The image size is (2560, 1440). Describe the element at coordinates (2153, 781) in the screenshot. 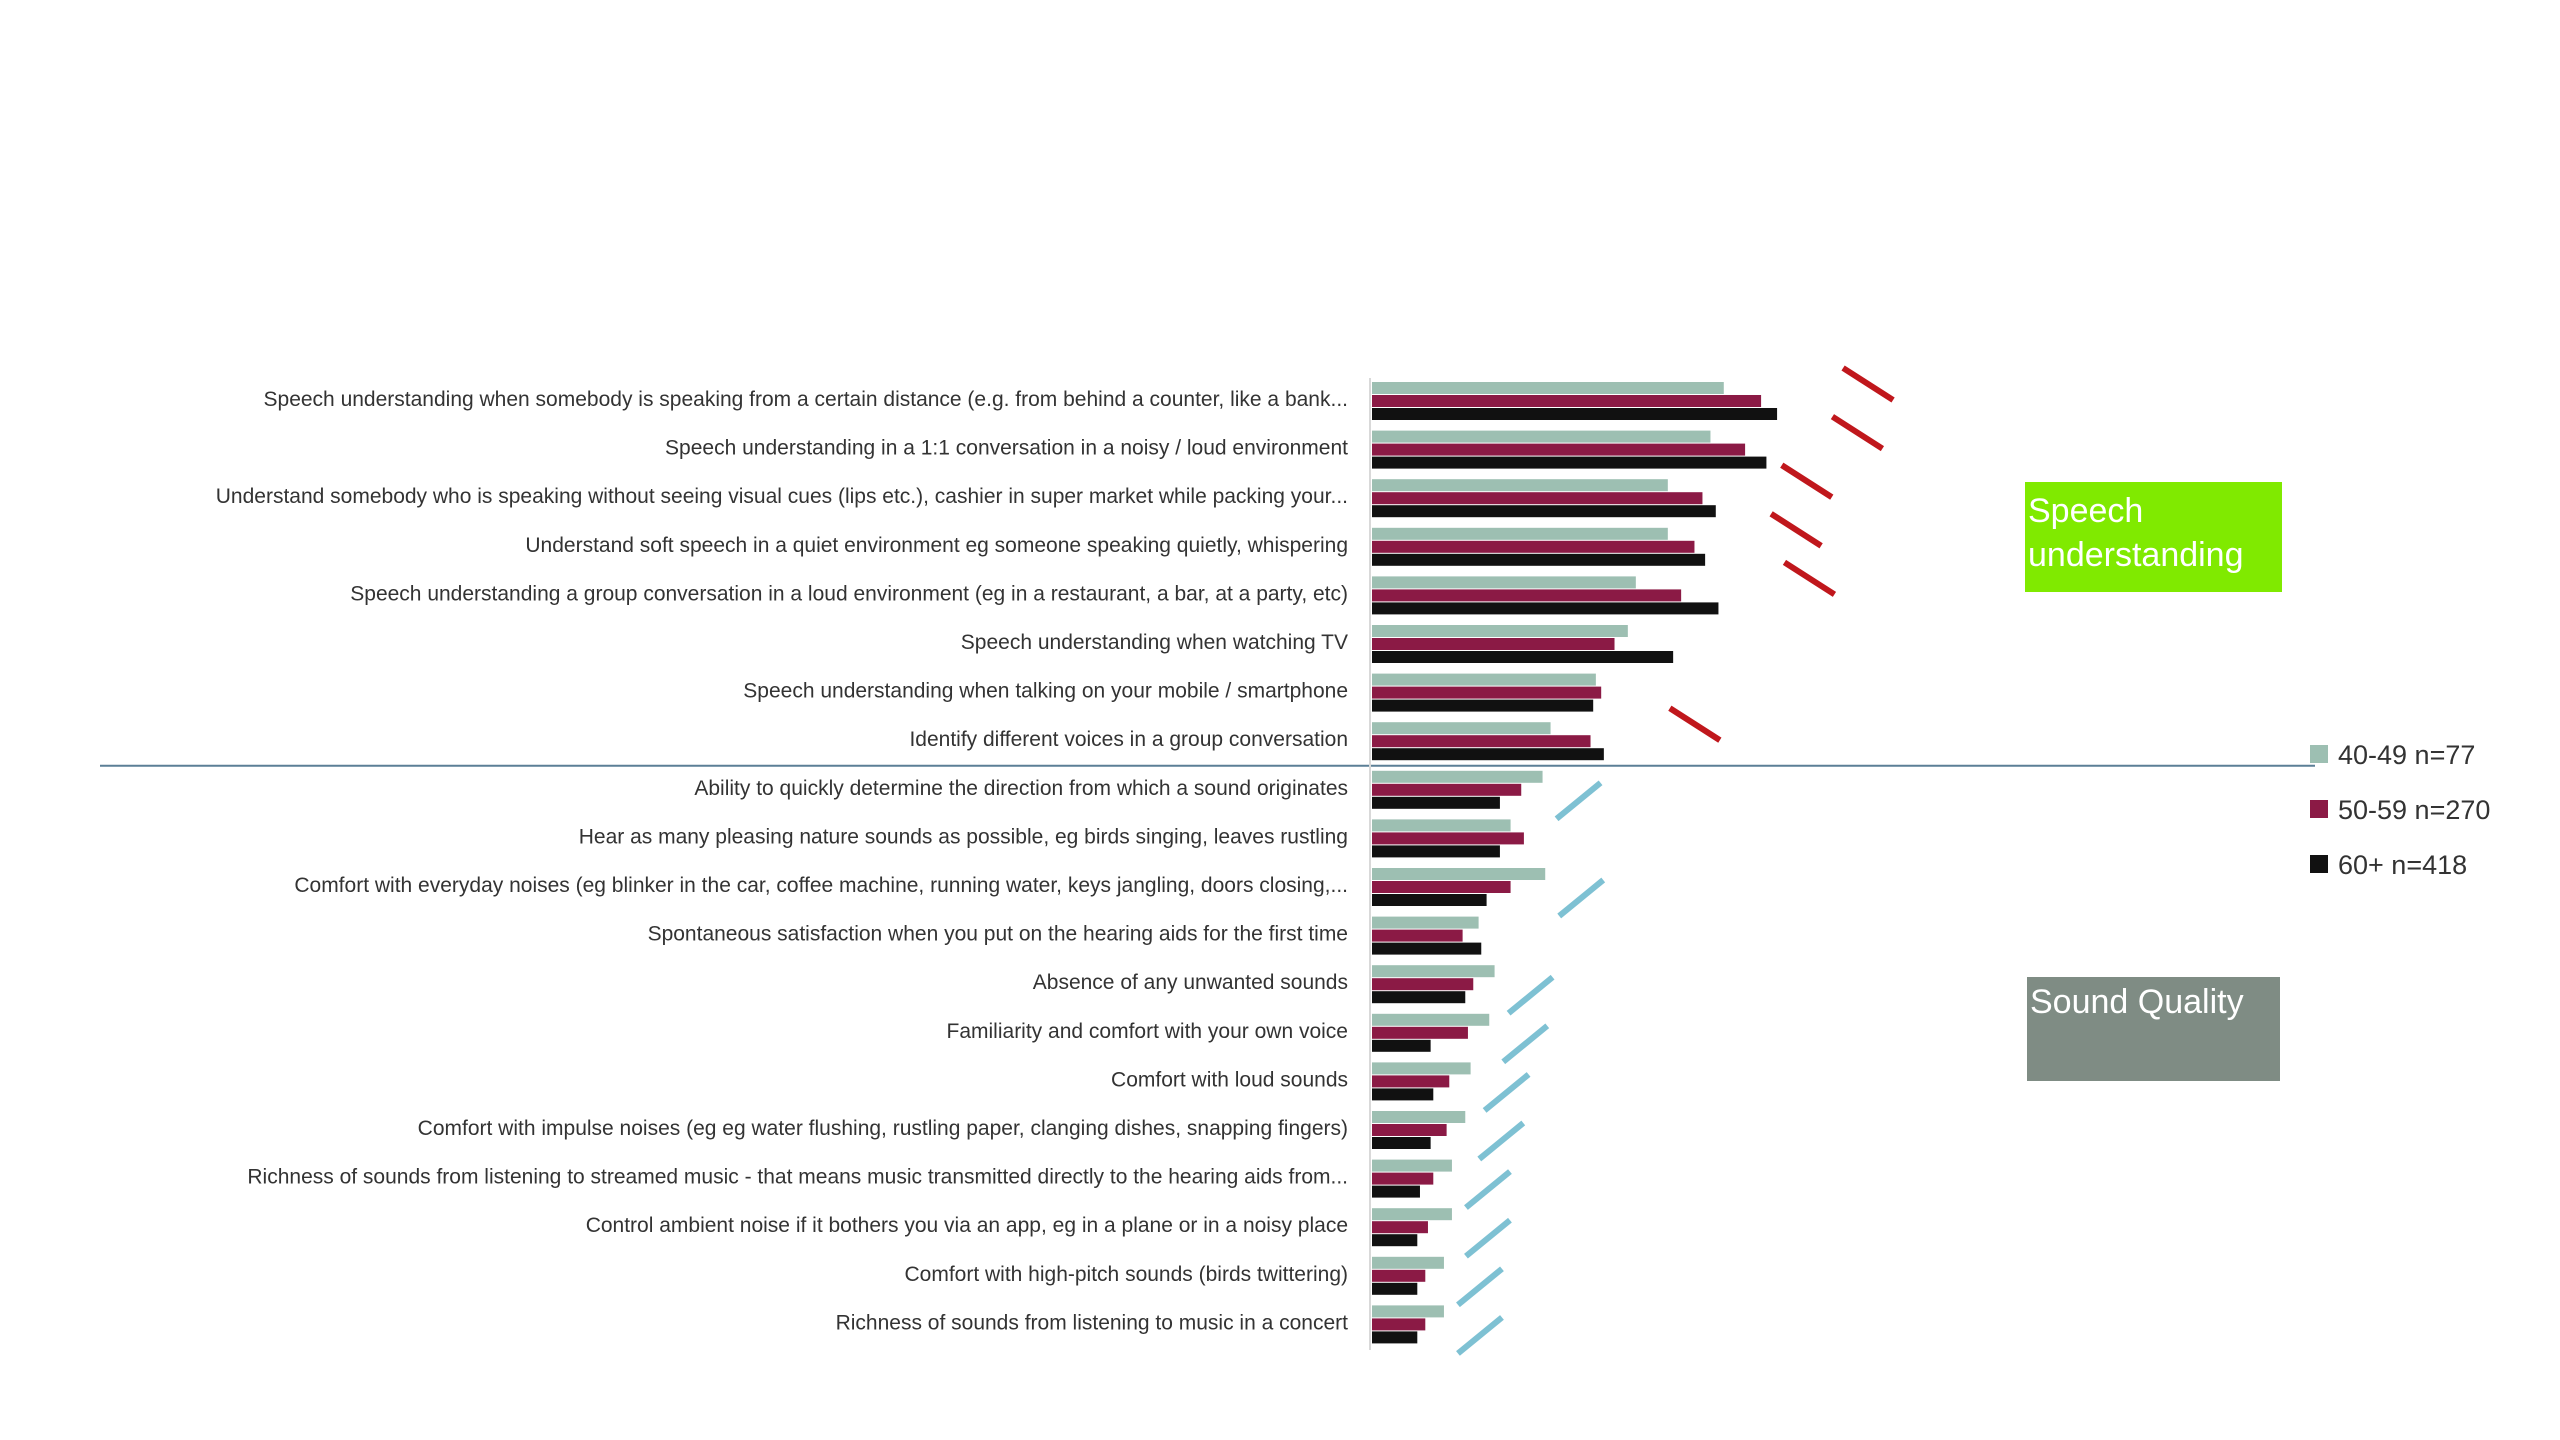

I see `group-boxes: Speech understanding Sound Quality` at that location.